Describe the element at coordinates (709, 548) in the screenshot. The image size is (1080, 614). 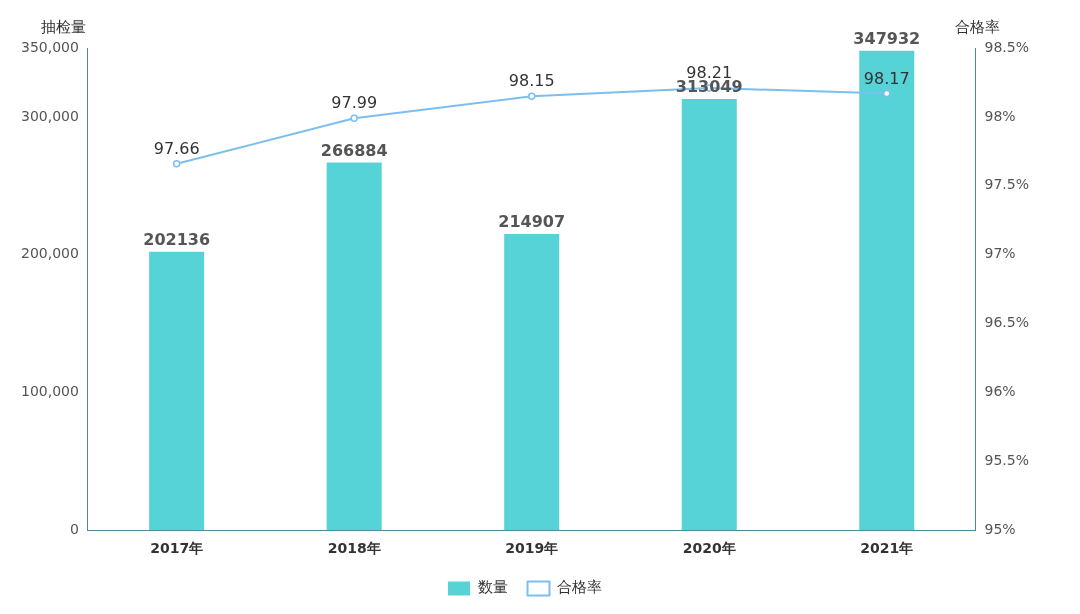
I see `x-tick-label: 2020年` at that location.